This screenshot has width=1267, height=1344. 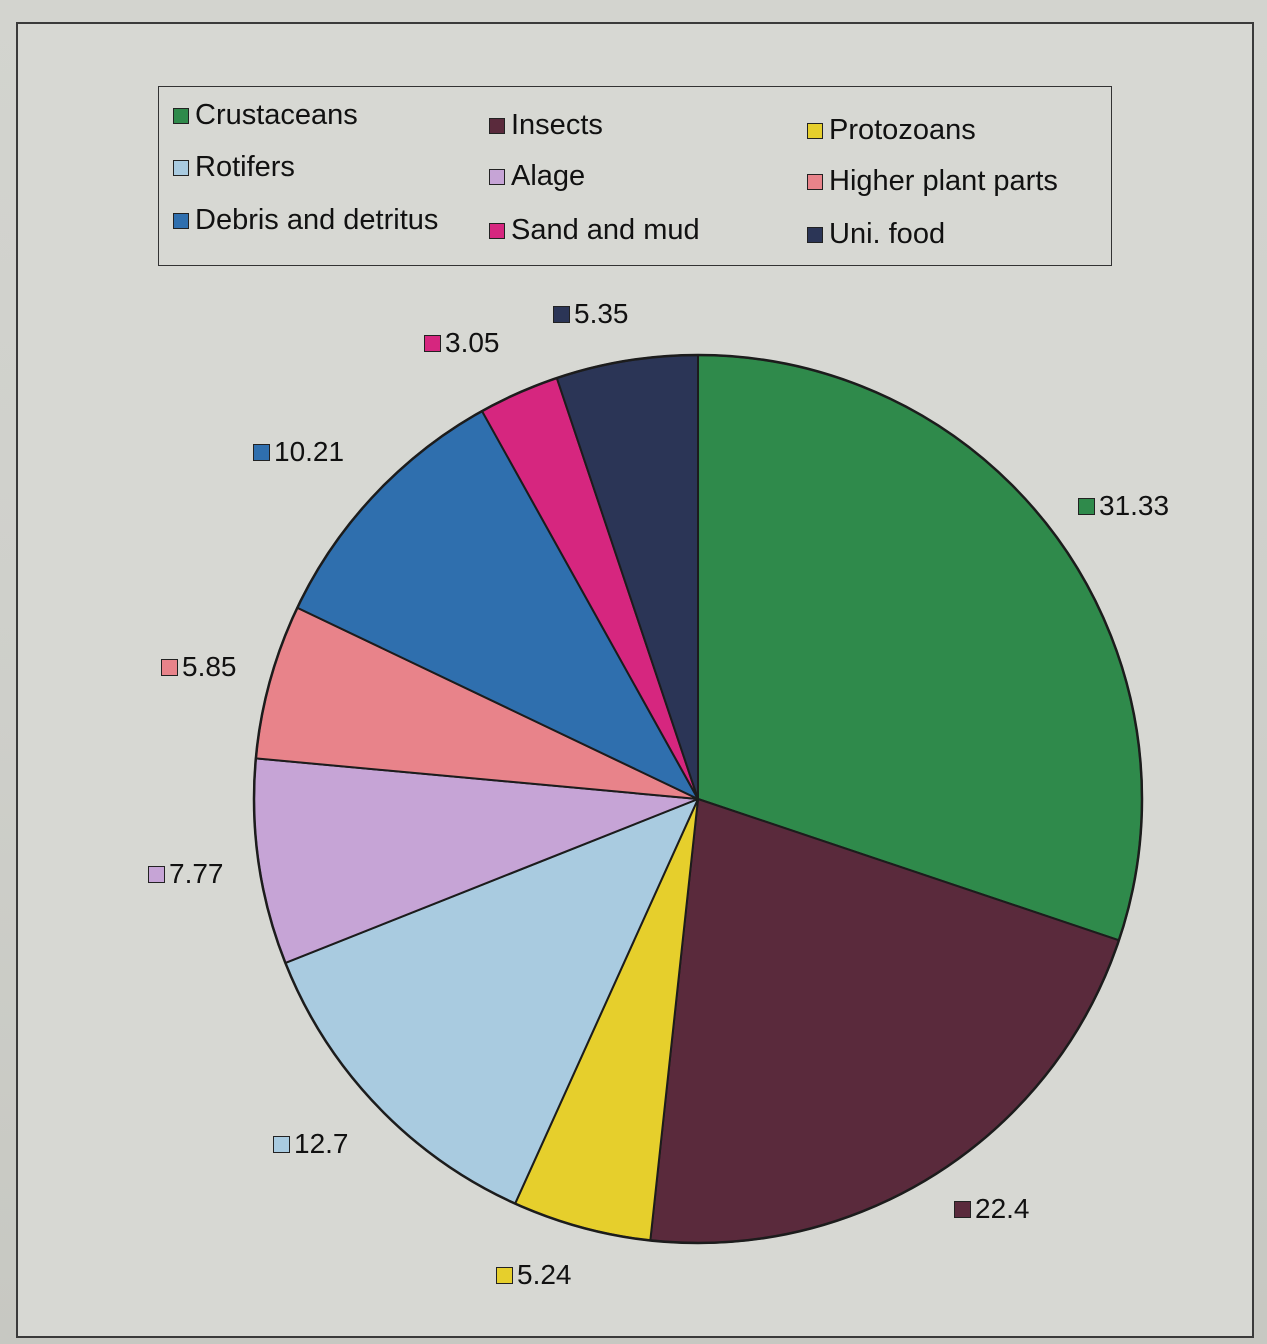 I want to click on data-label-insects: 22.4, so click(x=992, y=1209).